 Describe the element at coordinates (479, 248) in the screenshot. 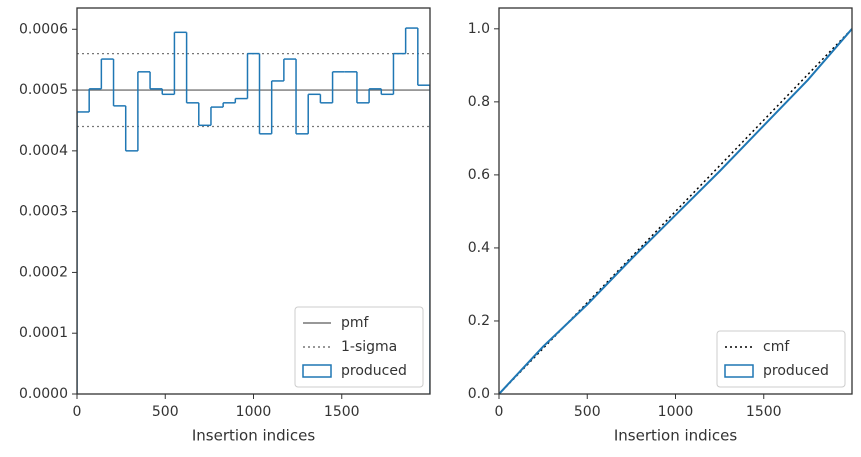

I see `y-tick-label: 0.4` at that location.